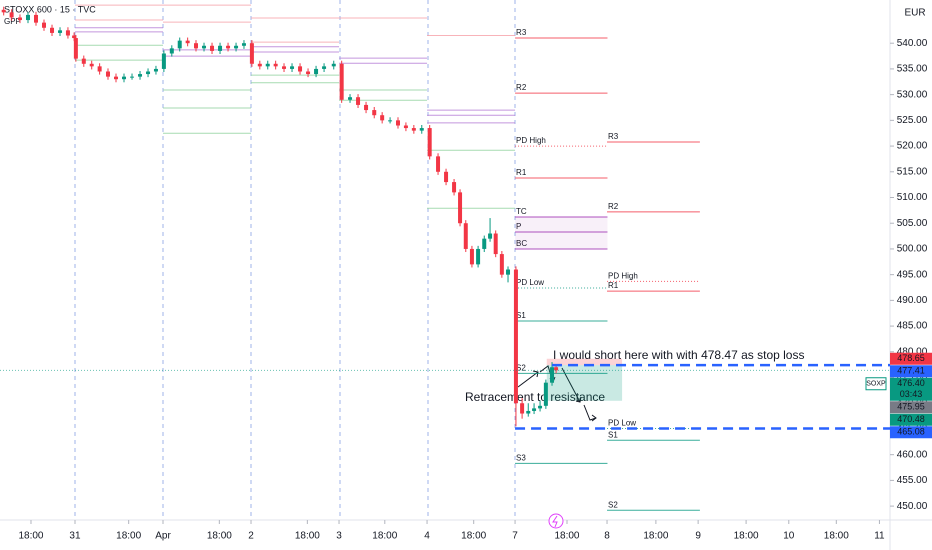 This screenshot has height=550, width=932. I want to click on y-tick-label: 495.00, so click(912, 274).